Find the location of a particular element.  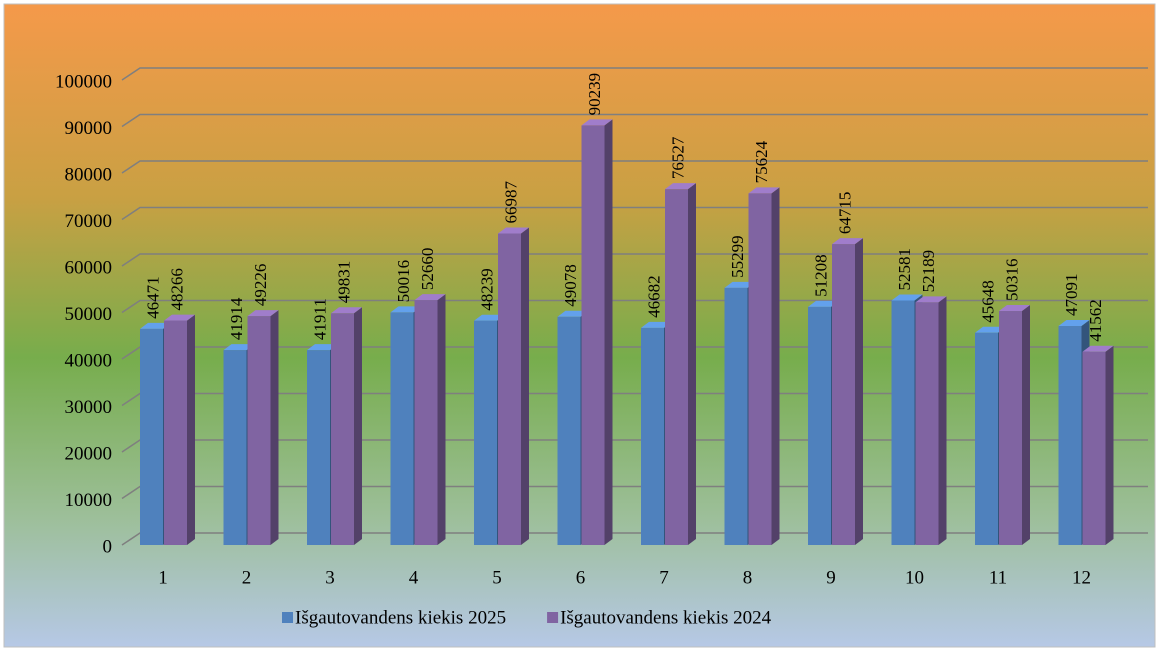

y-tick-label: 70000 is located at coordinates (89, 221).